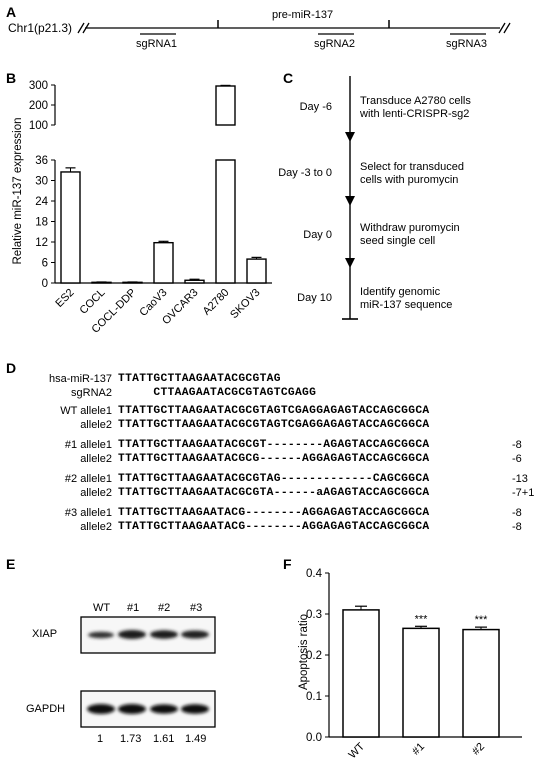 The height and width of the screenshot is (770, 542). I want to click on y-tick-label-0.0: 0.0, so click(314, 738).